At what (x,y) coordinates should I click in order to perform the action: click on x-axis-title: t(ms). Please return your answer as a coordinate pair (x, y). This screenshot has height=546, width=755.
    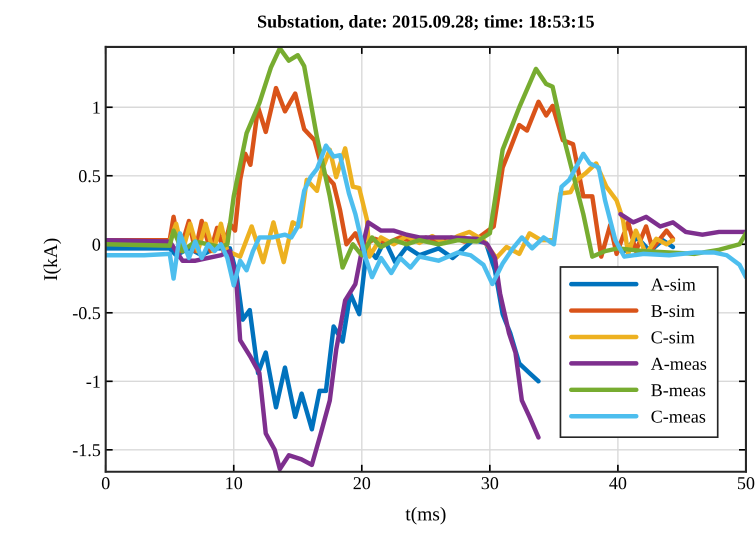
    Looking at the image, I should click on (425, 515).